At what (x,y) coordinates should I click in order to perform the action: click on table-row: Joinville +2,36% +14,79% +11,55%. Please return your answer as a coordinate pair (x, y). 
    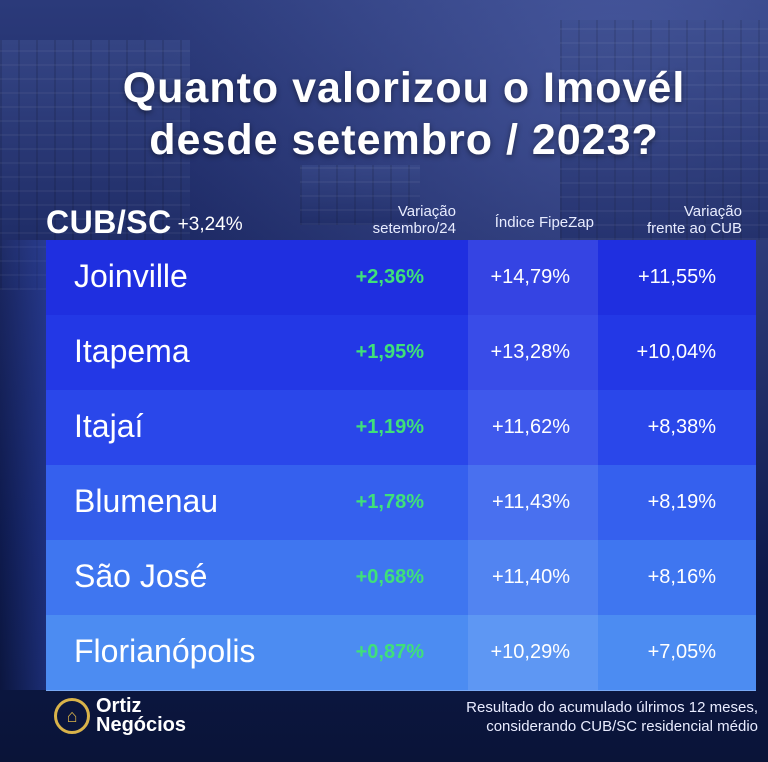
    Looking at the image, I should click on (401, 278).